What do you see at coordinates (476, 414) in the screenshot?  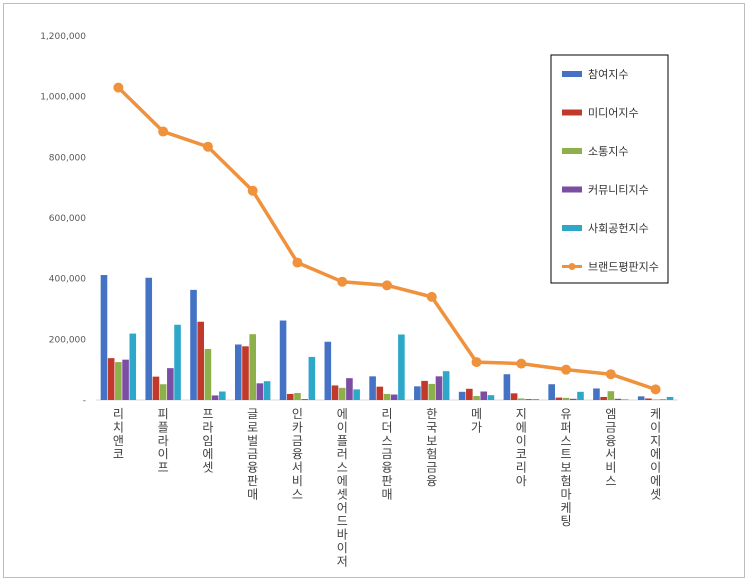 I see `category-label-char: 메` at bounding box center [476, 414].